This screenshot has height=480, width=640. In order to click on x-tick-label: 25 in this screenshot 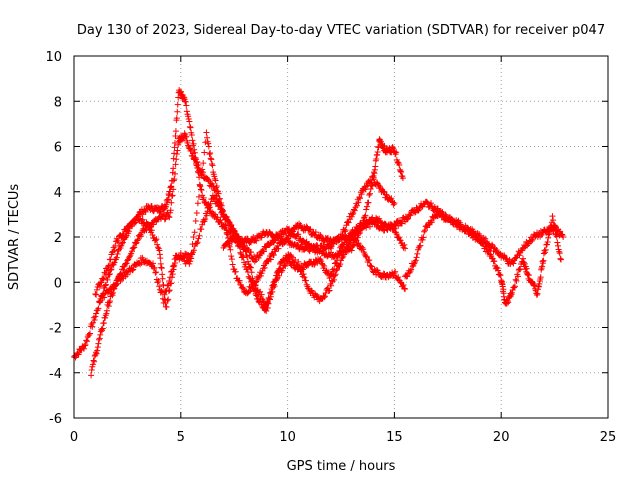, I will do `click(608, 437)`.